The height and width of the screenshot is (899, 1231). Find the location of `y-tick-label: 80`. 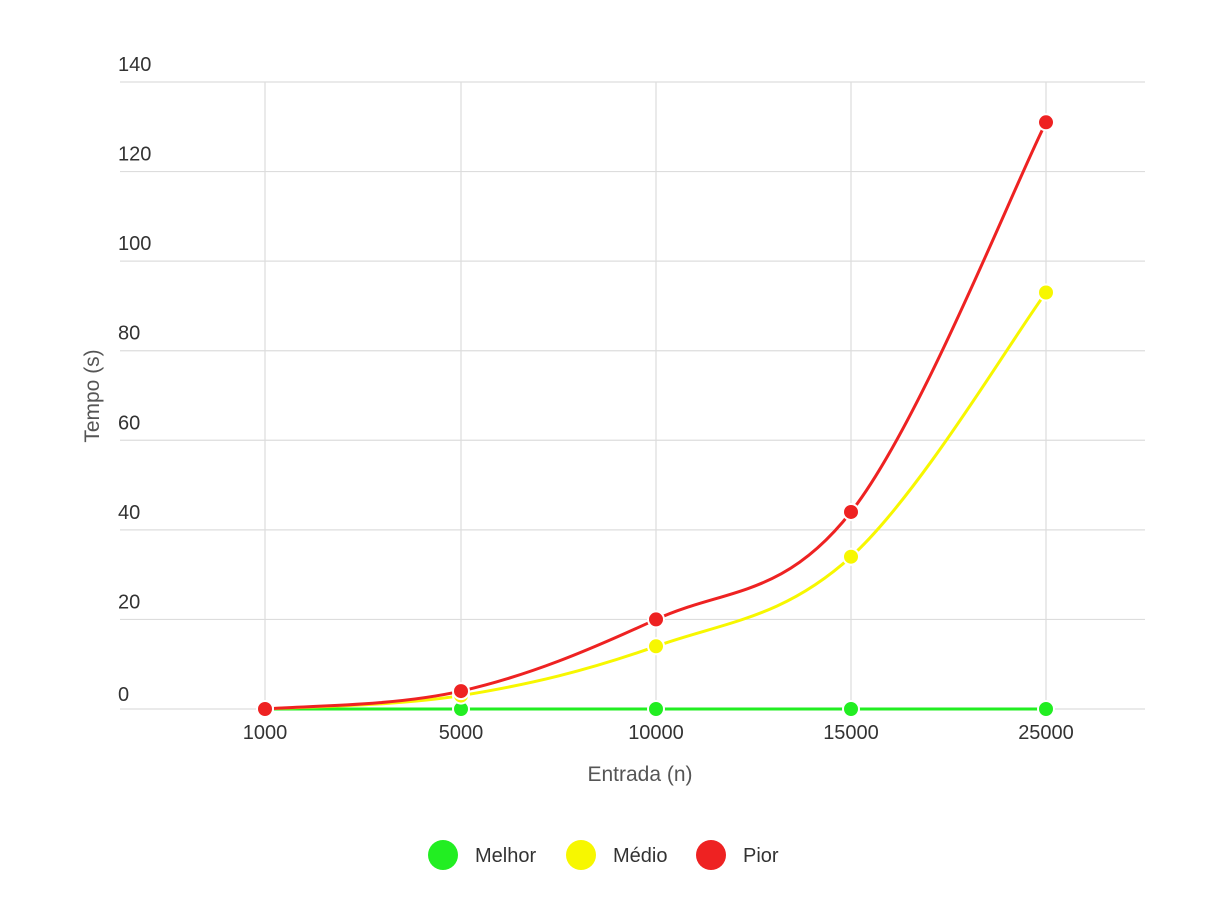

y-tick-label: 80 is located at coordinates (129, 334).